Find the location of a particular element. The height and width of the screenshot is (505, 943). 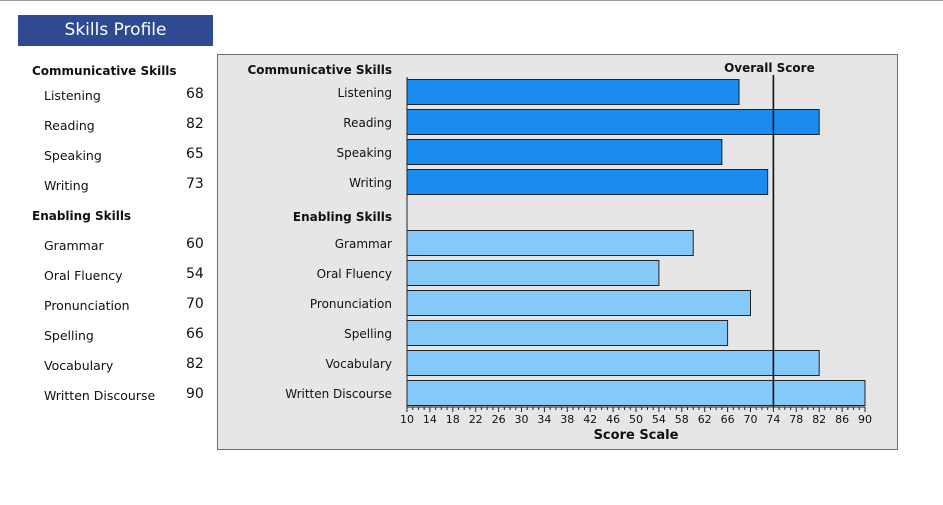

chart-label-oral-fluency: Oral Fluency is located at coordinates (354, 274).